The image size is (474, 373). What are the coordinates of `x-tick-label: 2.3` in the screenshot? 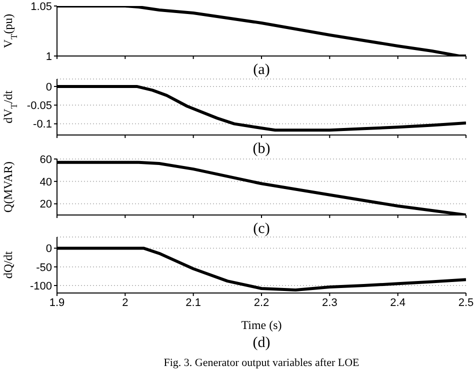 It's located at (330, 302).